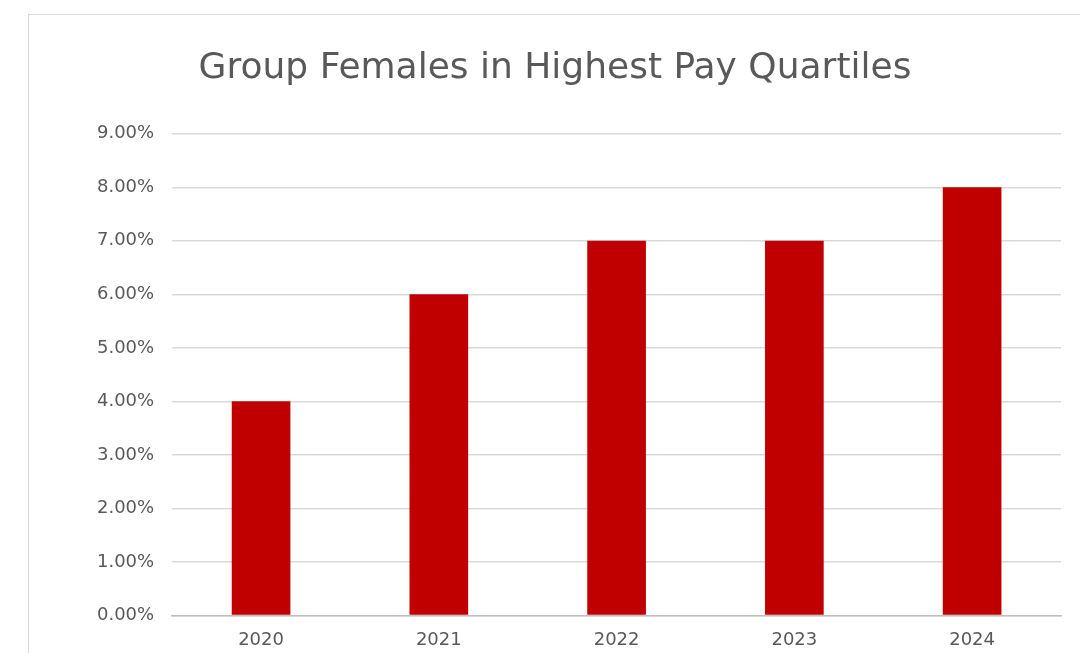 The width and height of the screenshot is (1080, 653). What do you see at coordinates (125, 239) in the screenshot?
I see `y-tick-label: 7.00%` at bounding box center [125, 239].